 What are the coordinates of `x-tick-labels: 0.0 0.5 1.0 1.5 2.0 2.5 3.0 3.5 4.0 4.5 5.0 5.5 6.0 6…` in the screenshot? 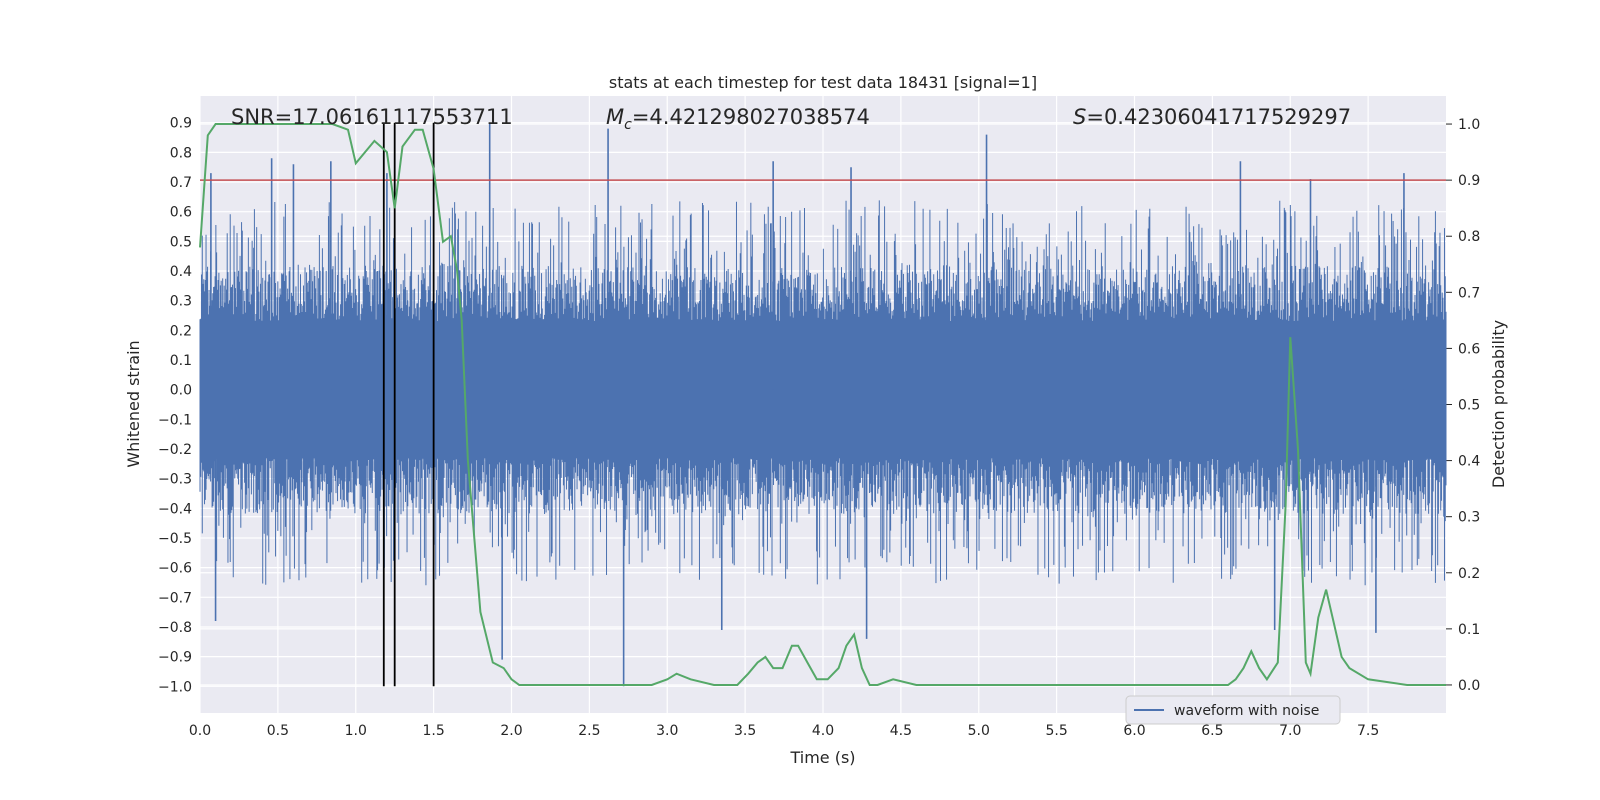 It's located at (784, 731).